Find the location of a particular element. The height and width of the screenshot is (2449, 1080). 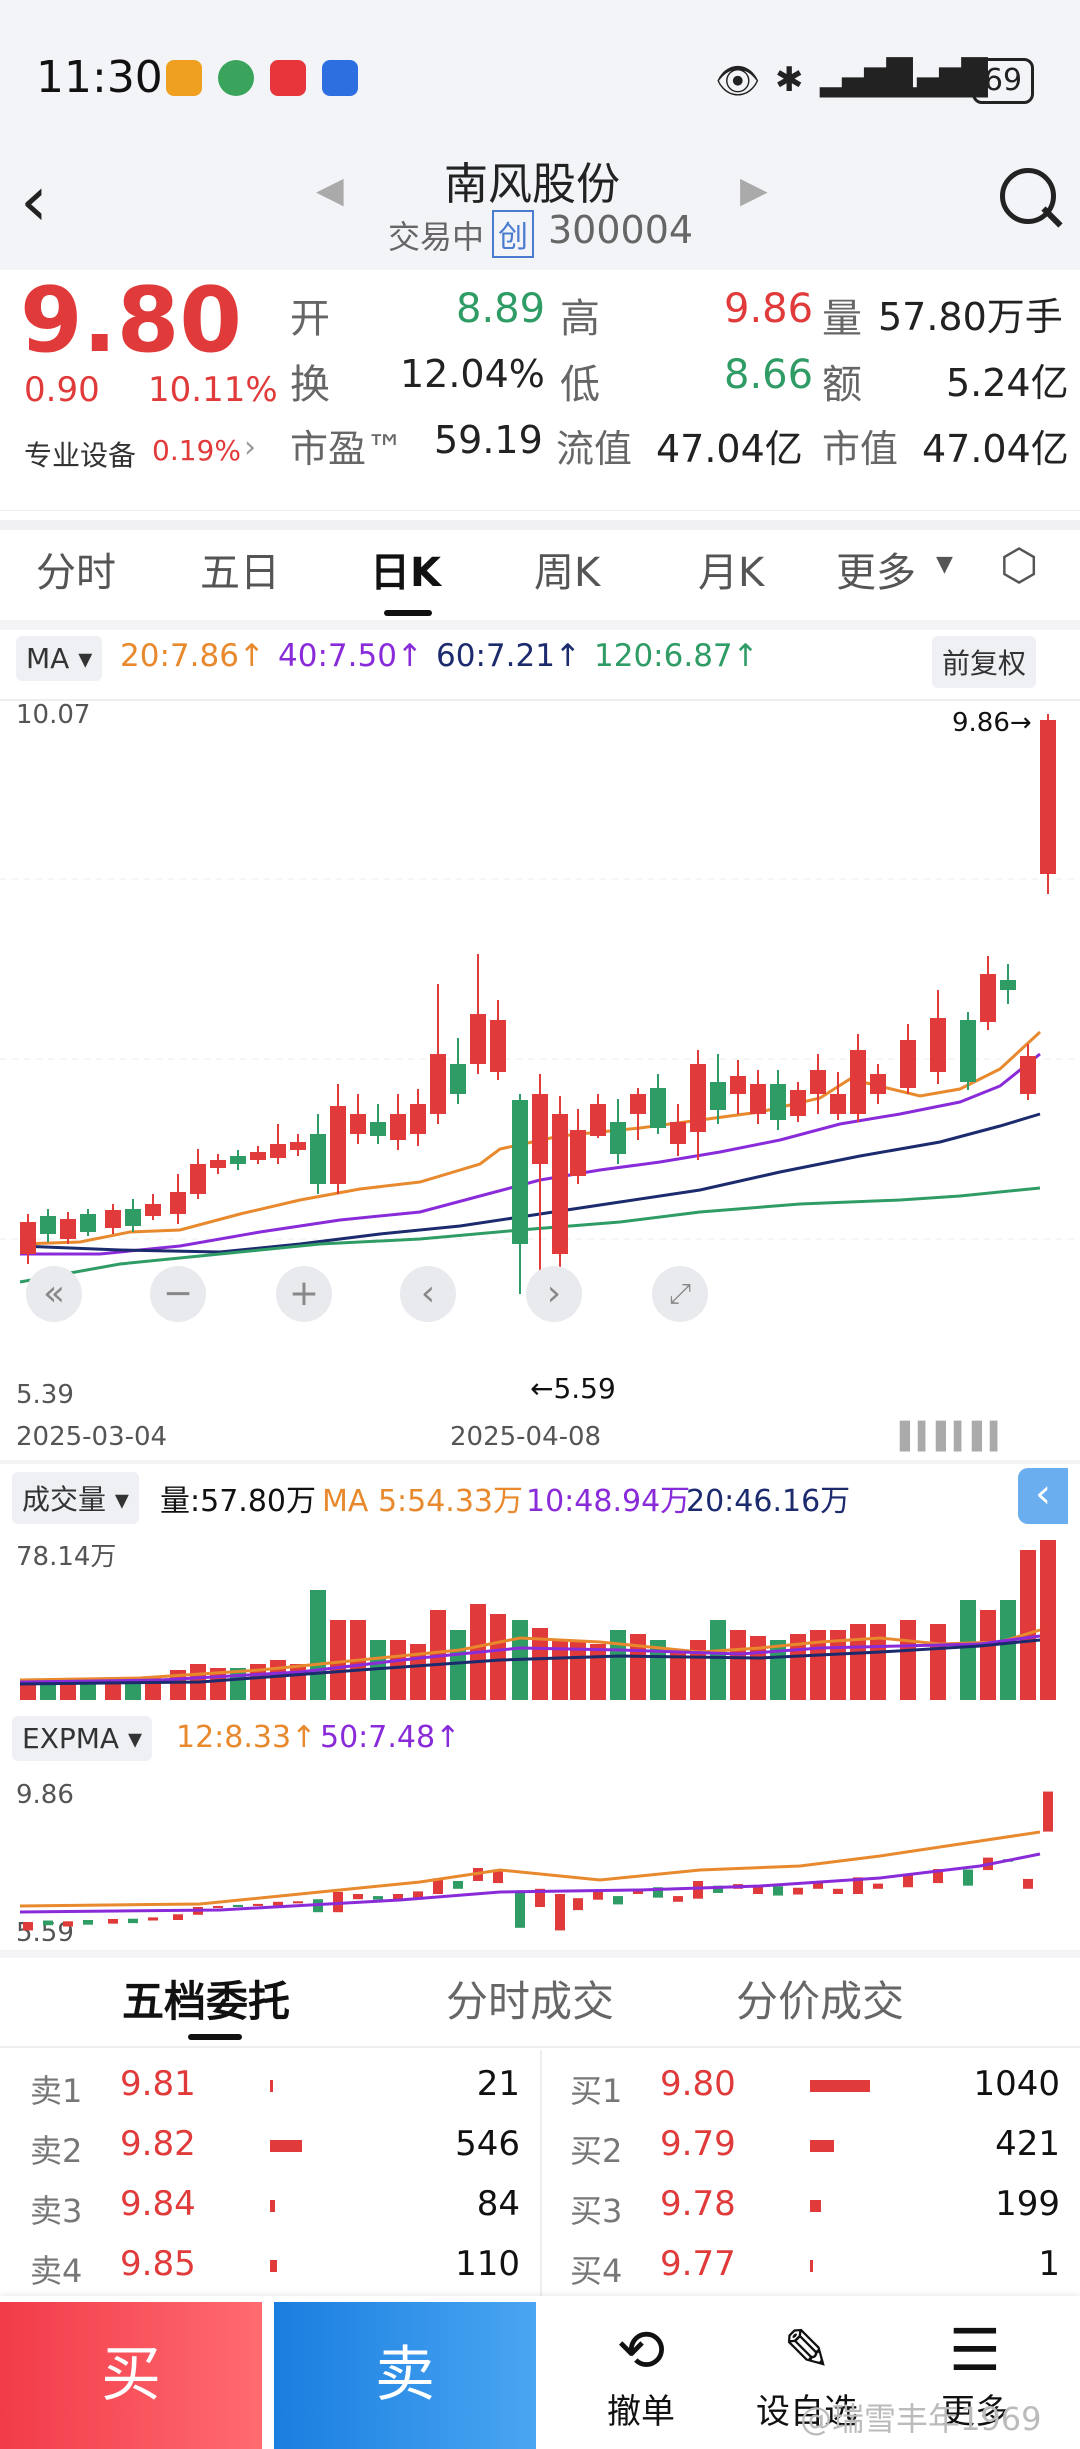

bid-row: 买4 9.77 1 is located at coordinates (810, 2266).